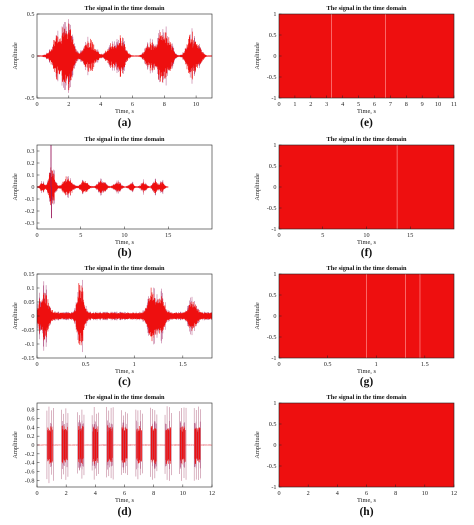 Image resolution: width=474 pixels, height=525 pixels. I want to click on y-tick-label: 0.1, so click(31, 175).